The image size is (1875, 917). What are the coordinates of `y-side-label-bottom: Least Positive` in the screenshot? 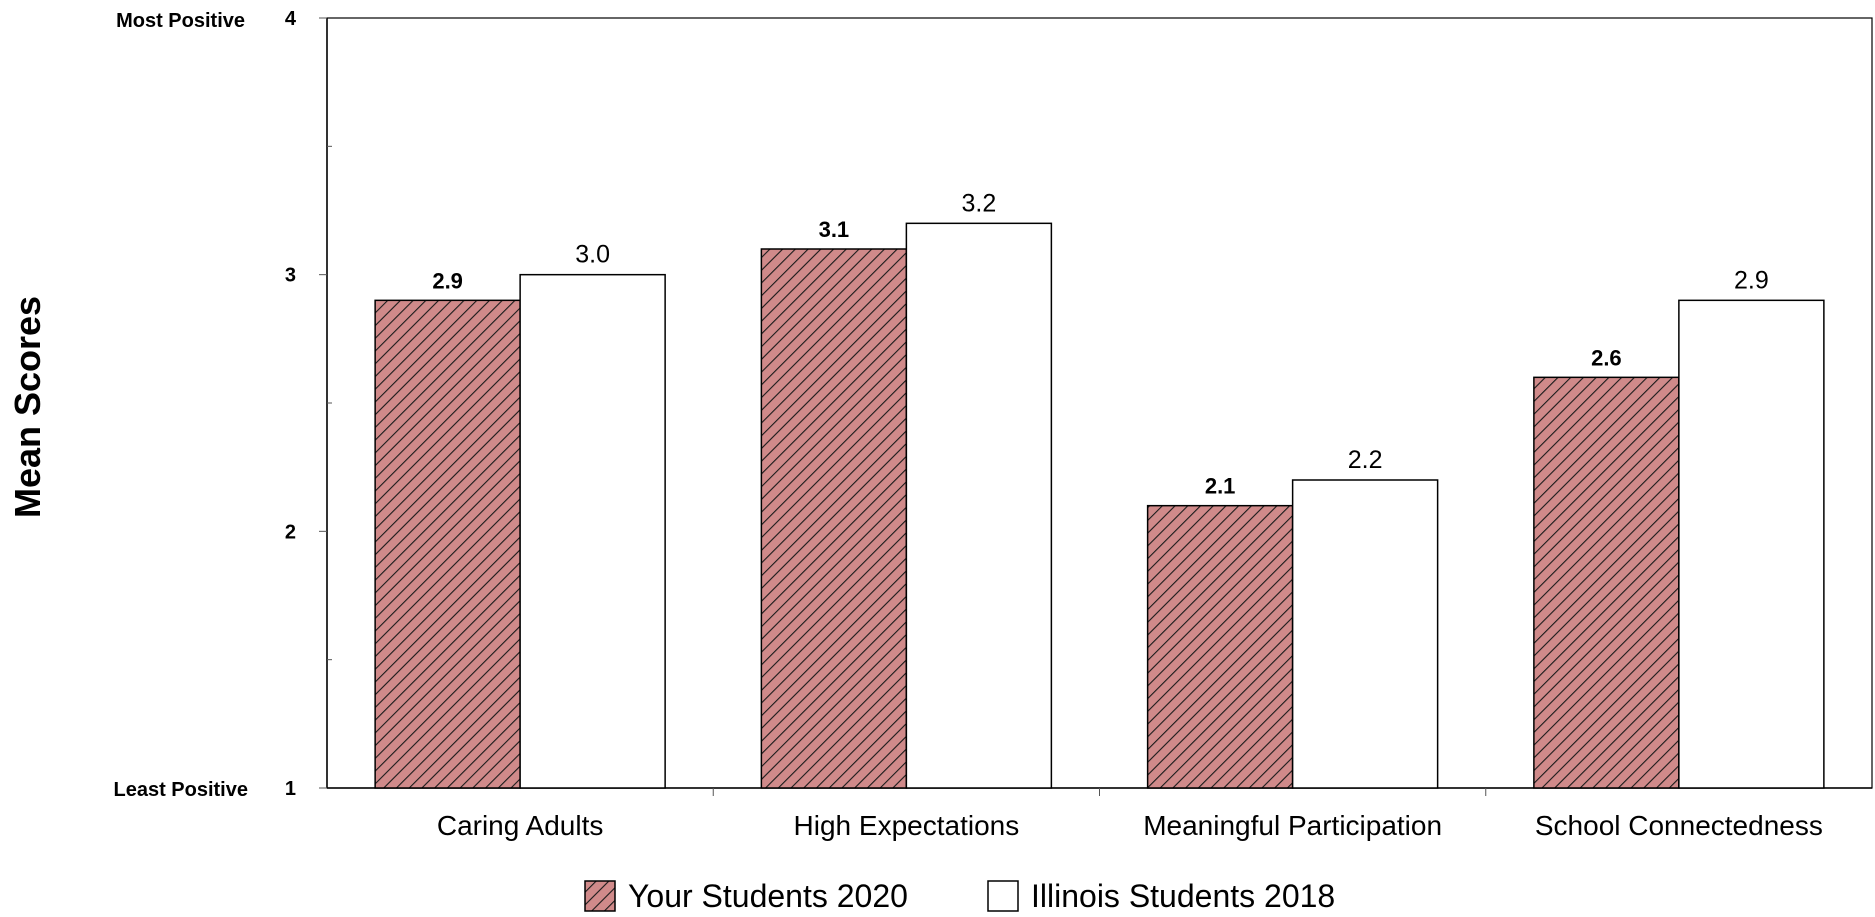 It's located at (180, 790).